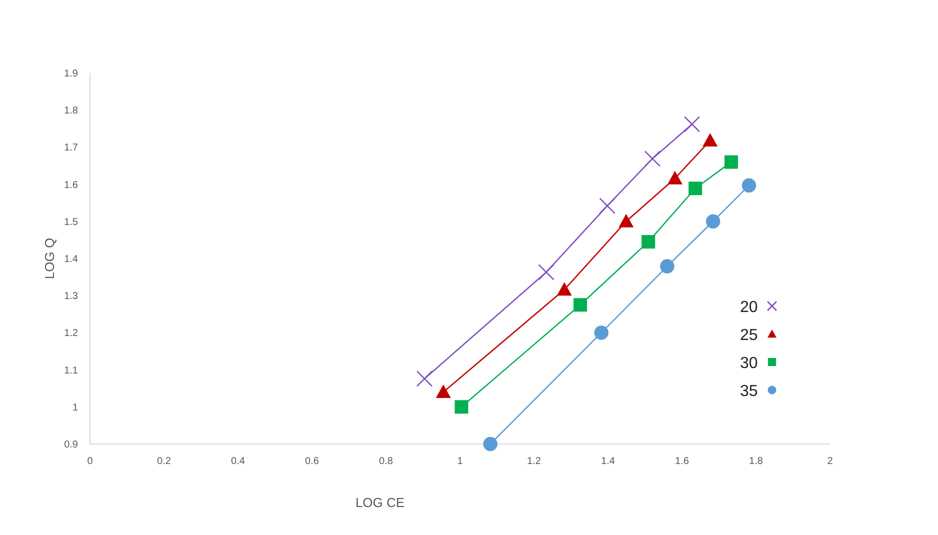 Image resolution: width=938 pixels, height=535 pixels. What do you see at coordinates (312, 461) in the screenshot?
I see `x-tick-label: 0.6` at bounding box center [312, 461].